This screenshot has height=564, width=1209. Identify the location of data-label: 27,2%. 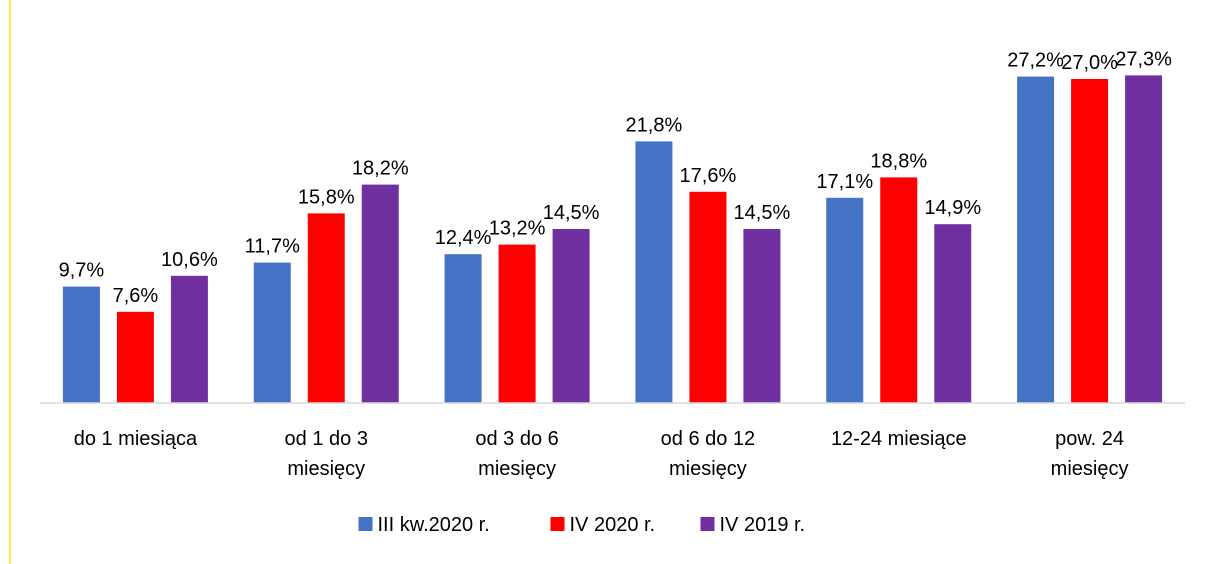
(1035, 61).